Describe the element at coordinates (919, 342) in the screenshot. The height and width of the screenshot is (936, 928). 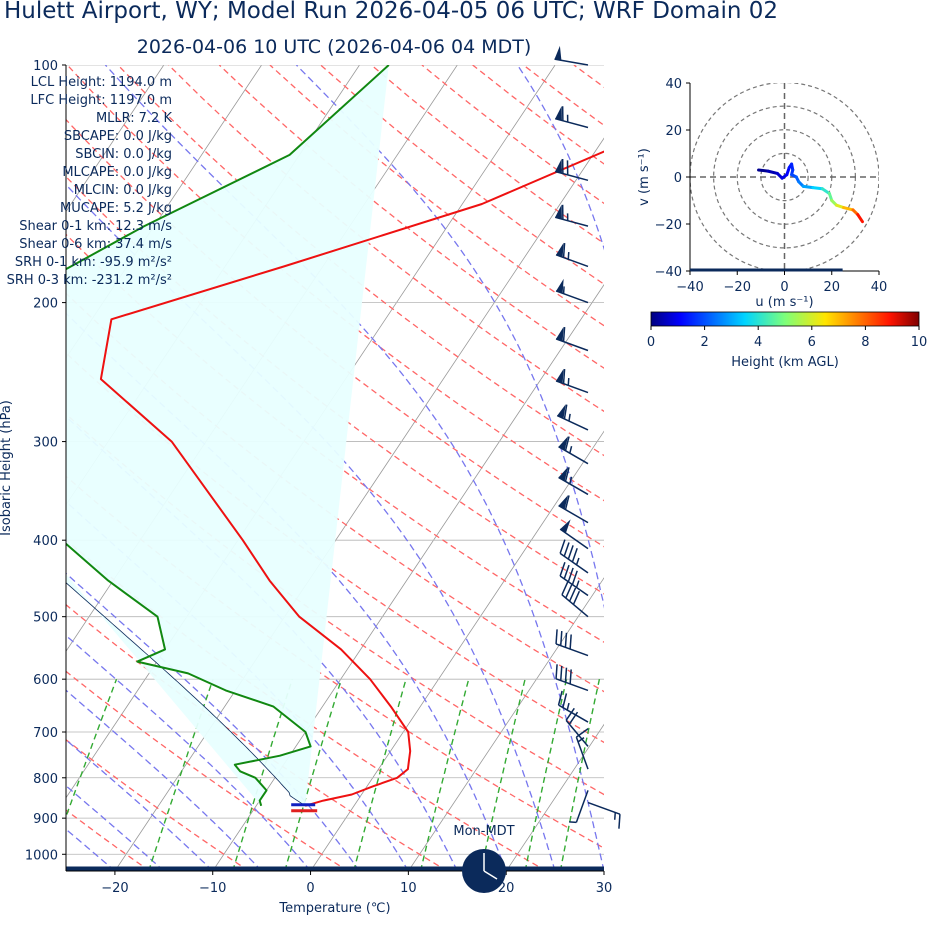
I see `colorbar-tick-label: 10` at that location.